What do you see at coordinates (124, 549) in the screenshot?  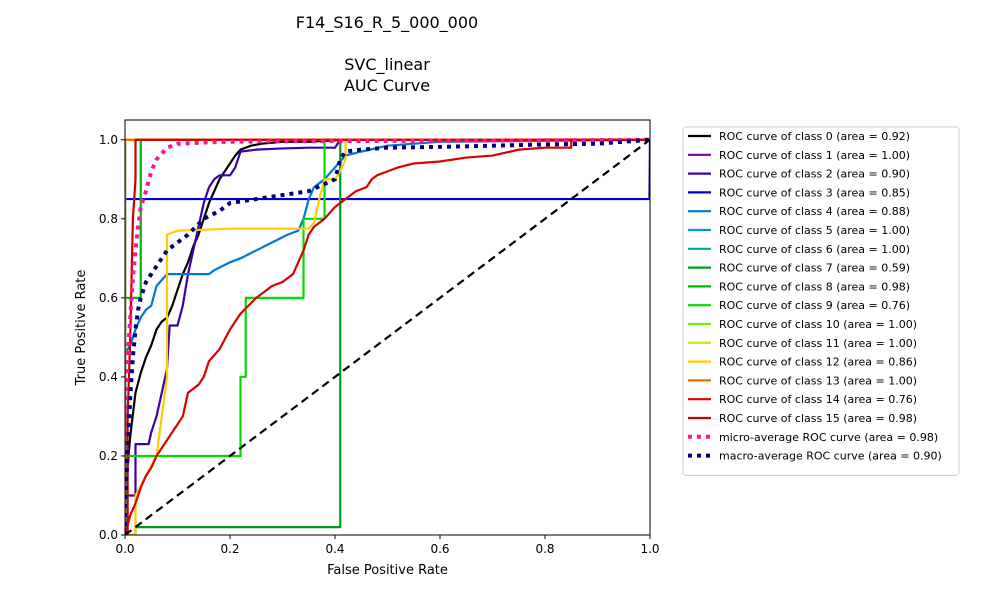 I see `x-tick-label: 0.0` at bounding box center [124, 549].